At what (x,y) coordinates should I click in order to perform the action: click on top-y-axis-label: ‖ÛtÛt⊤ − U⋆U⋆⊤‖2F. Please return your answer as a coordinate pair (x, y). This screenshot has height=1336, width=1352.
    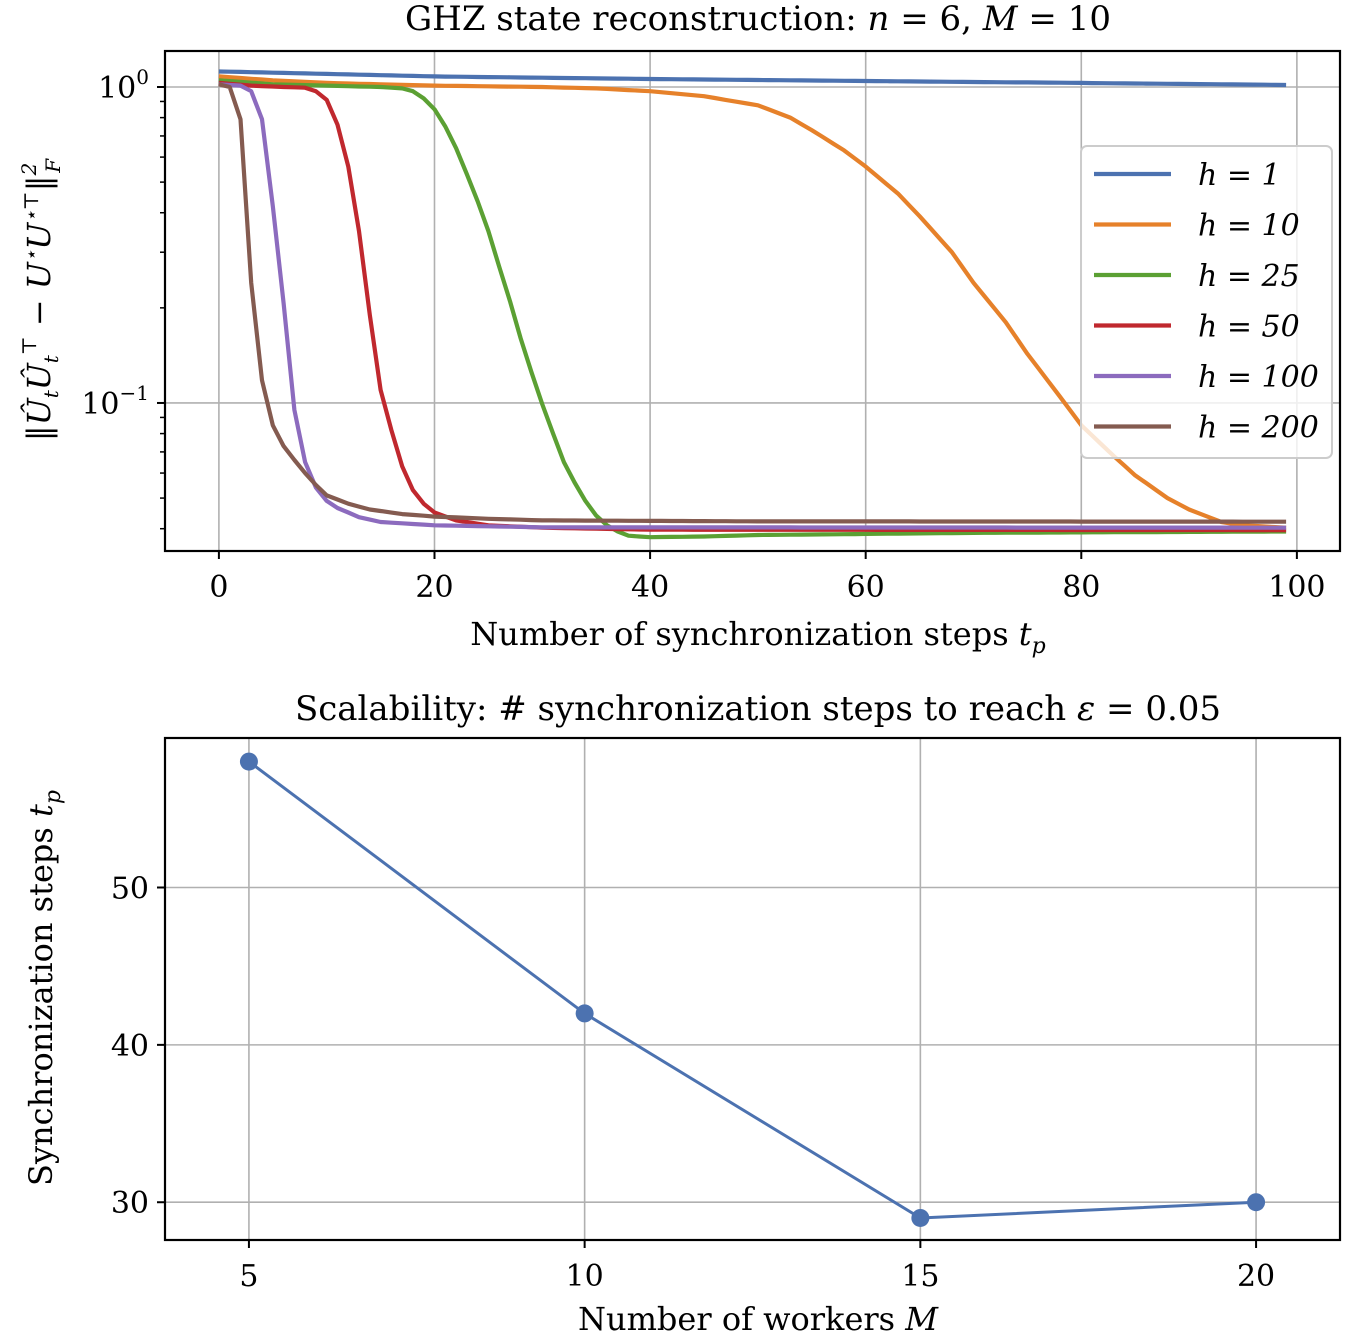
    Looking at the image, I should click on (41, 300).